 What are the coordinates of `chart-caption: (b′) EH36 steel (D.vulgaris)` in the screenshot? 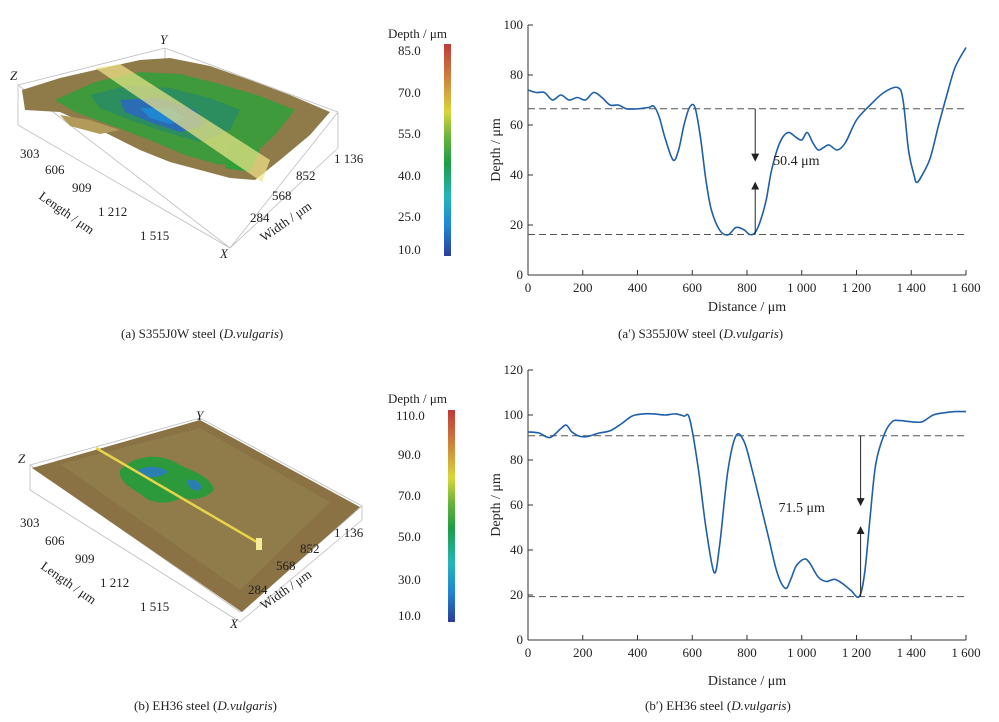 It's located at (718, 705).